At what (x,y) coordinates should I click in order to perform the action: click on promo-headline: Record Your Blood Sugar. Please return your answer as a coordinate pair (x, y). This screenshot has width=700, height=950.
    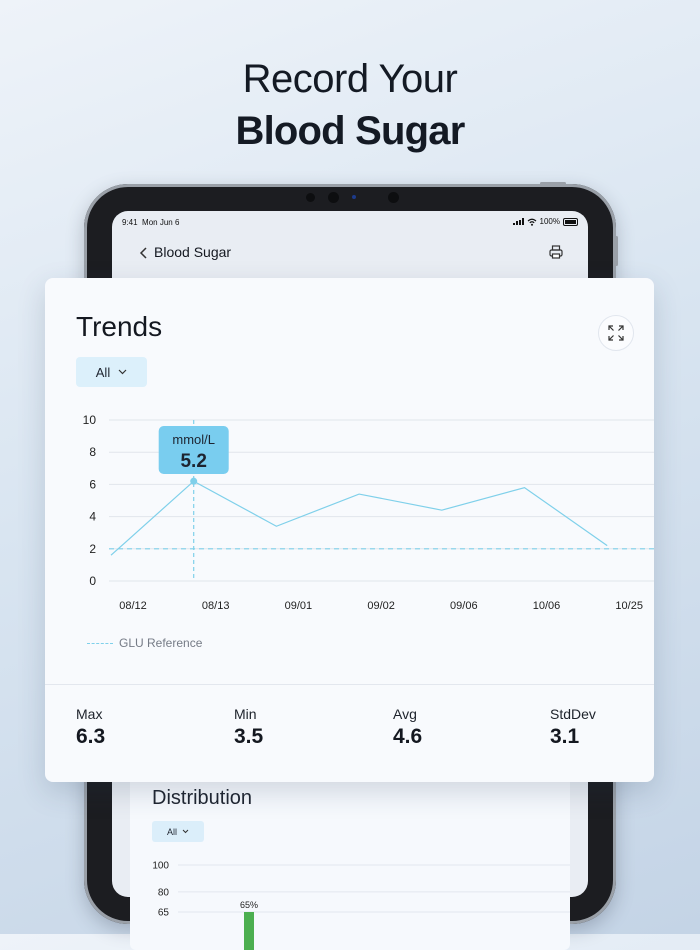
    Looking at the image, I should click on (350, 107).